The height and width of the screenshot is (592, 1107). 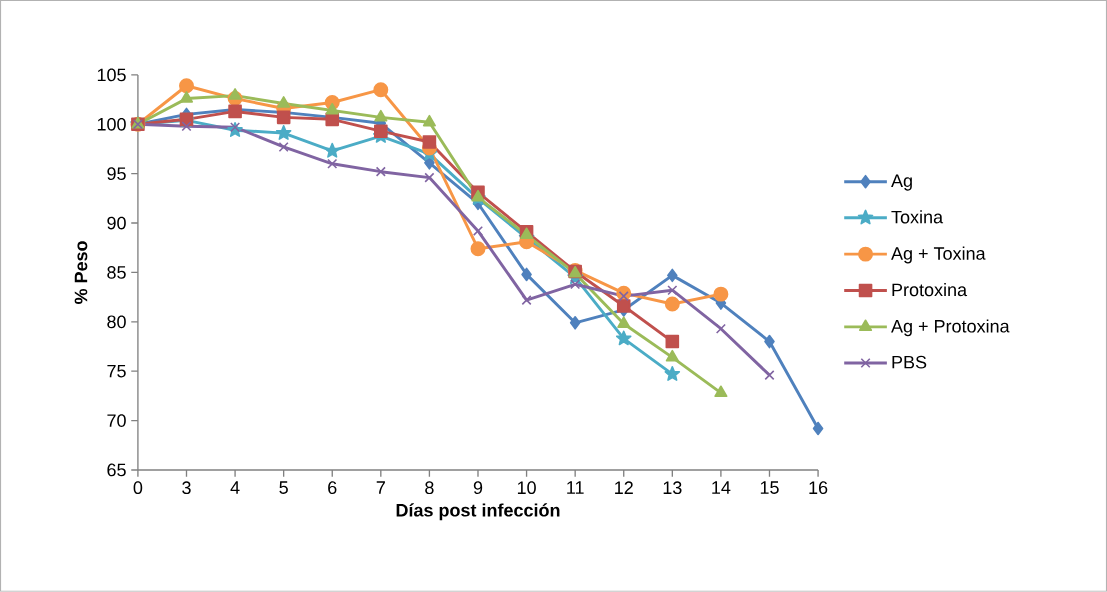 What do you see at coordinates (116, 272) in the screenshot?
I see `y-tick-label: 85` at bounding box center [116, 272].